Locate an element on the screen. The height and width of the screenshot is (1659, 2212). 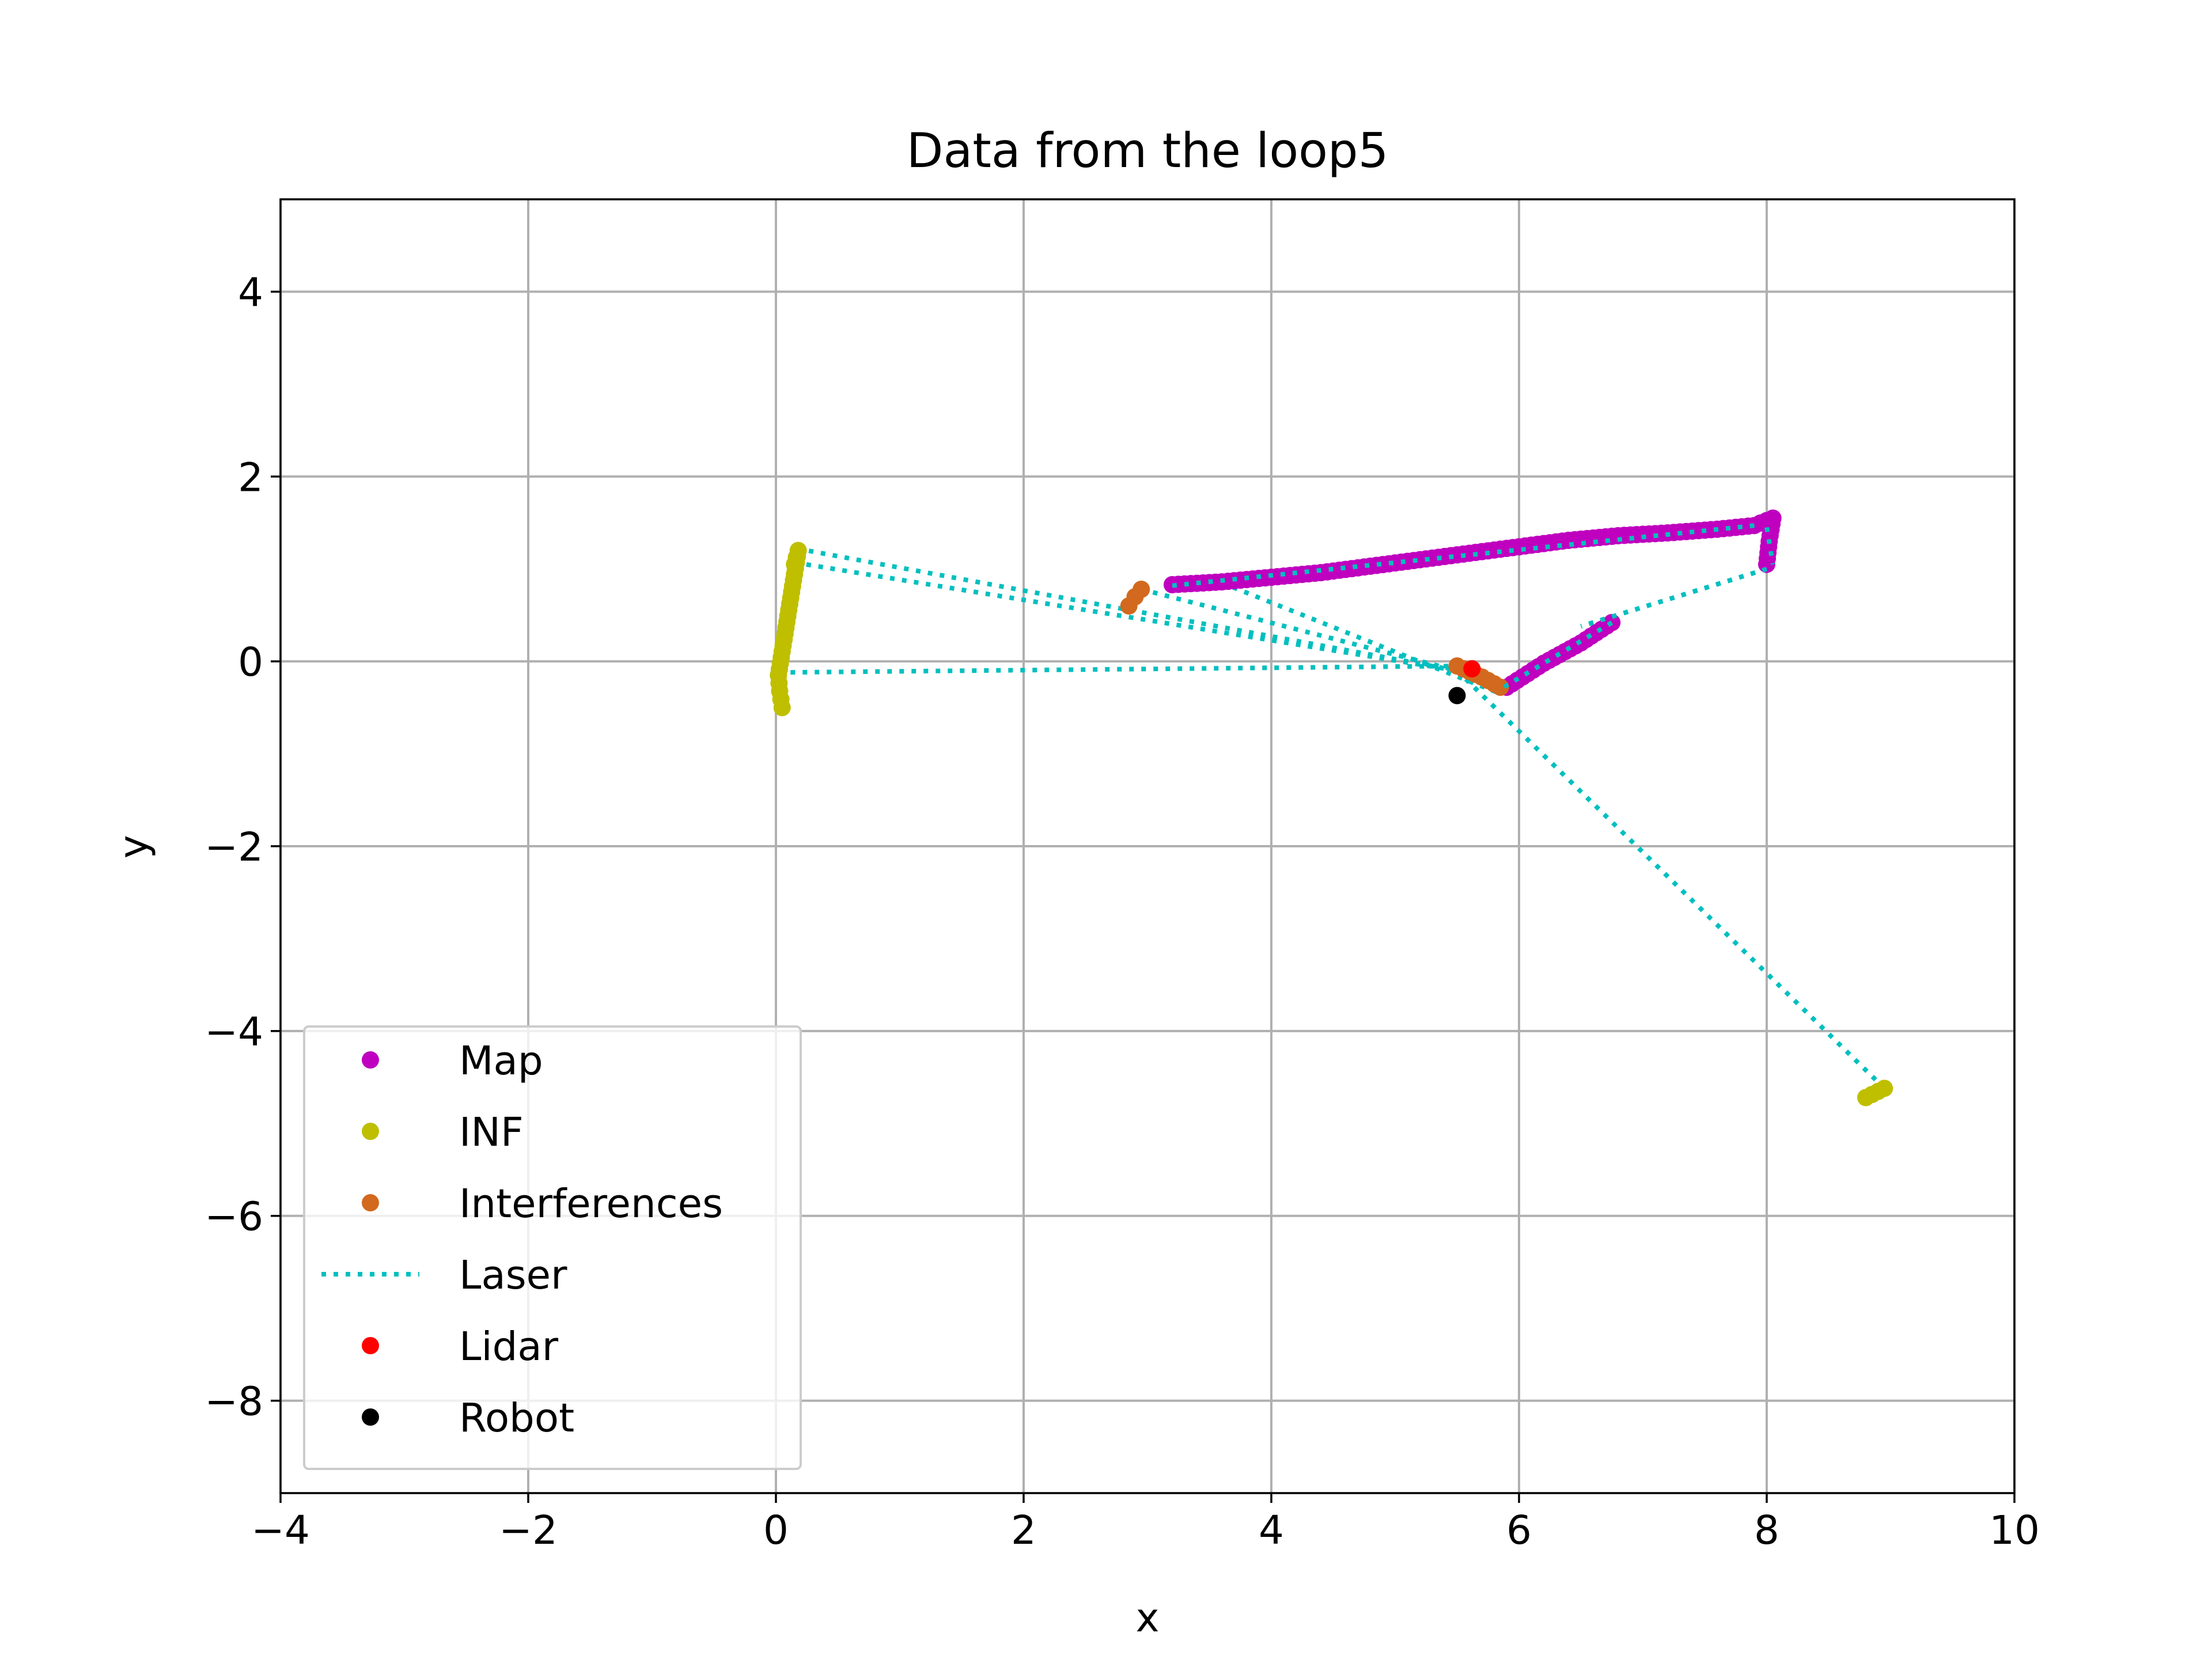
legend-laser-label: Laser is located at coordinates (513, 1275).